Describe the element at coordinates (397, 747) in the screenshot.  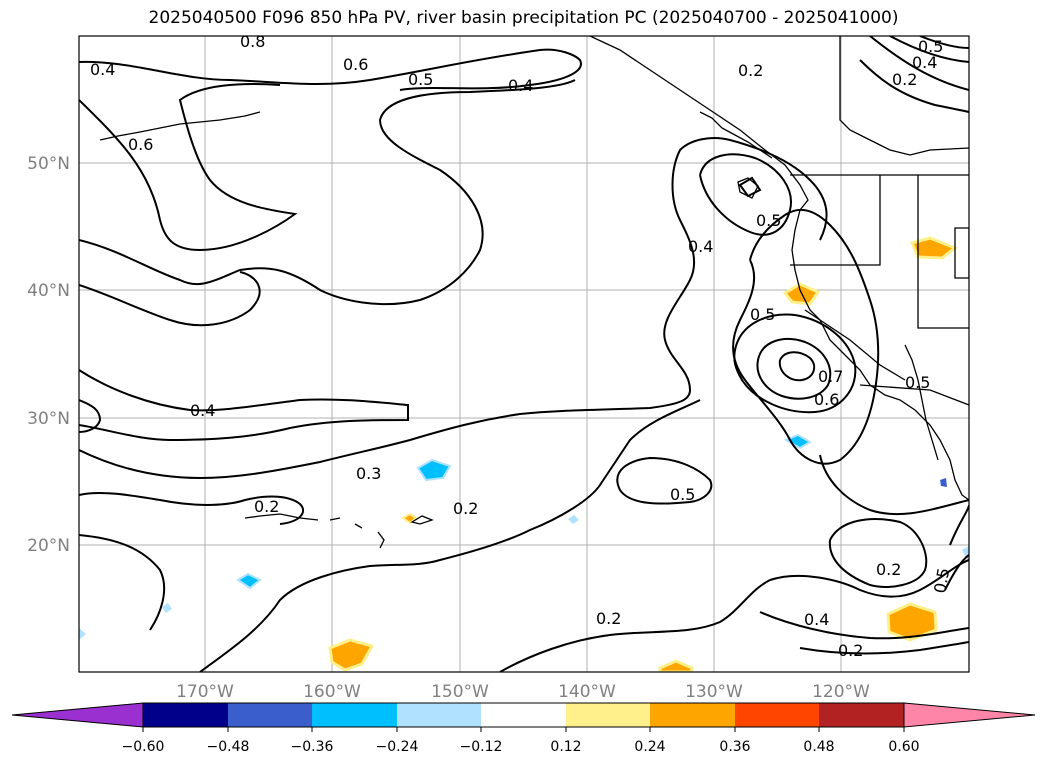
I see `colorbar-tick-label: −0.24` at that location.